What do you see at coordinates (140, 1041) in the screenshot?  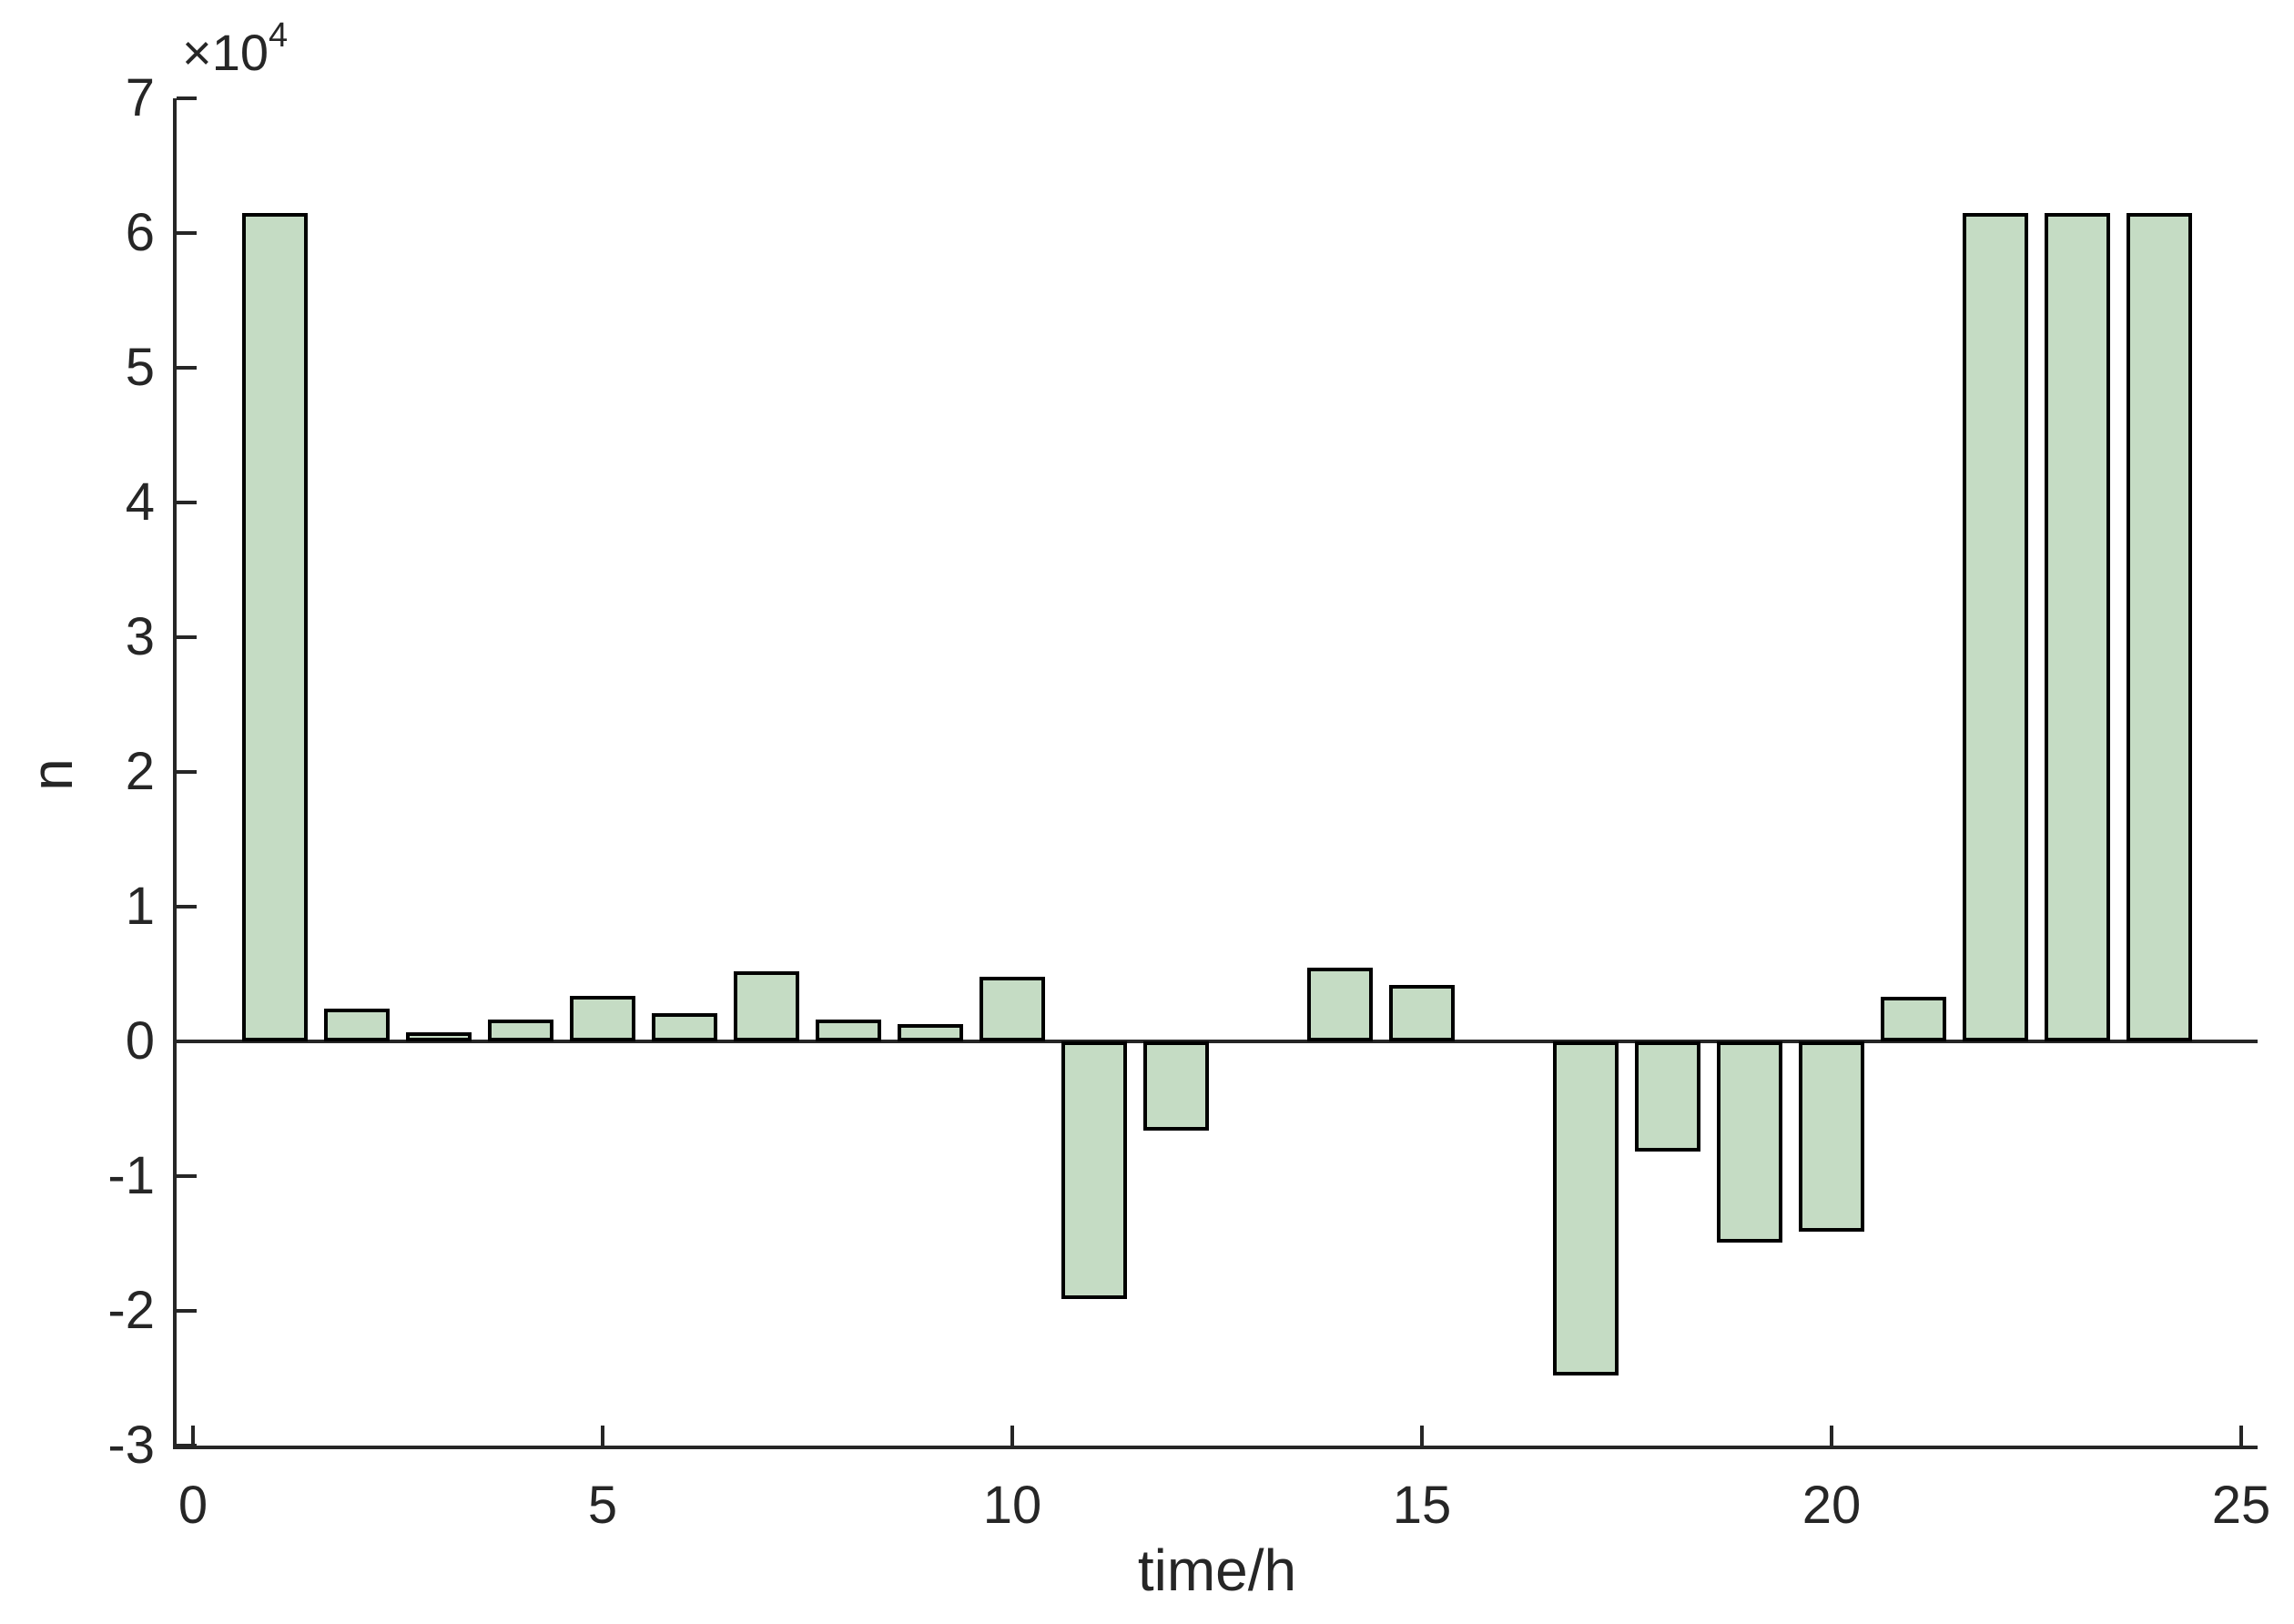 I see `y-tick-label: 0` at bounding box center [140, 1041].